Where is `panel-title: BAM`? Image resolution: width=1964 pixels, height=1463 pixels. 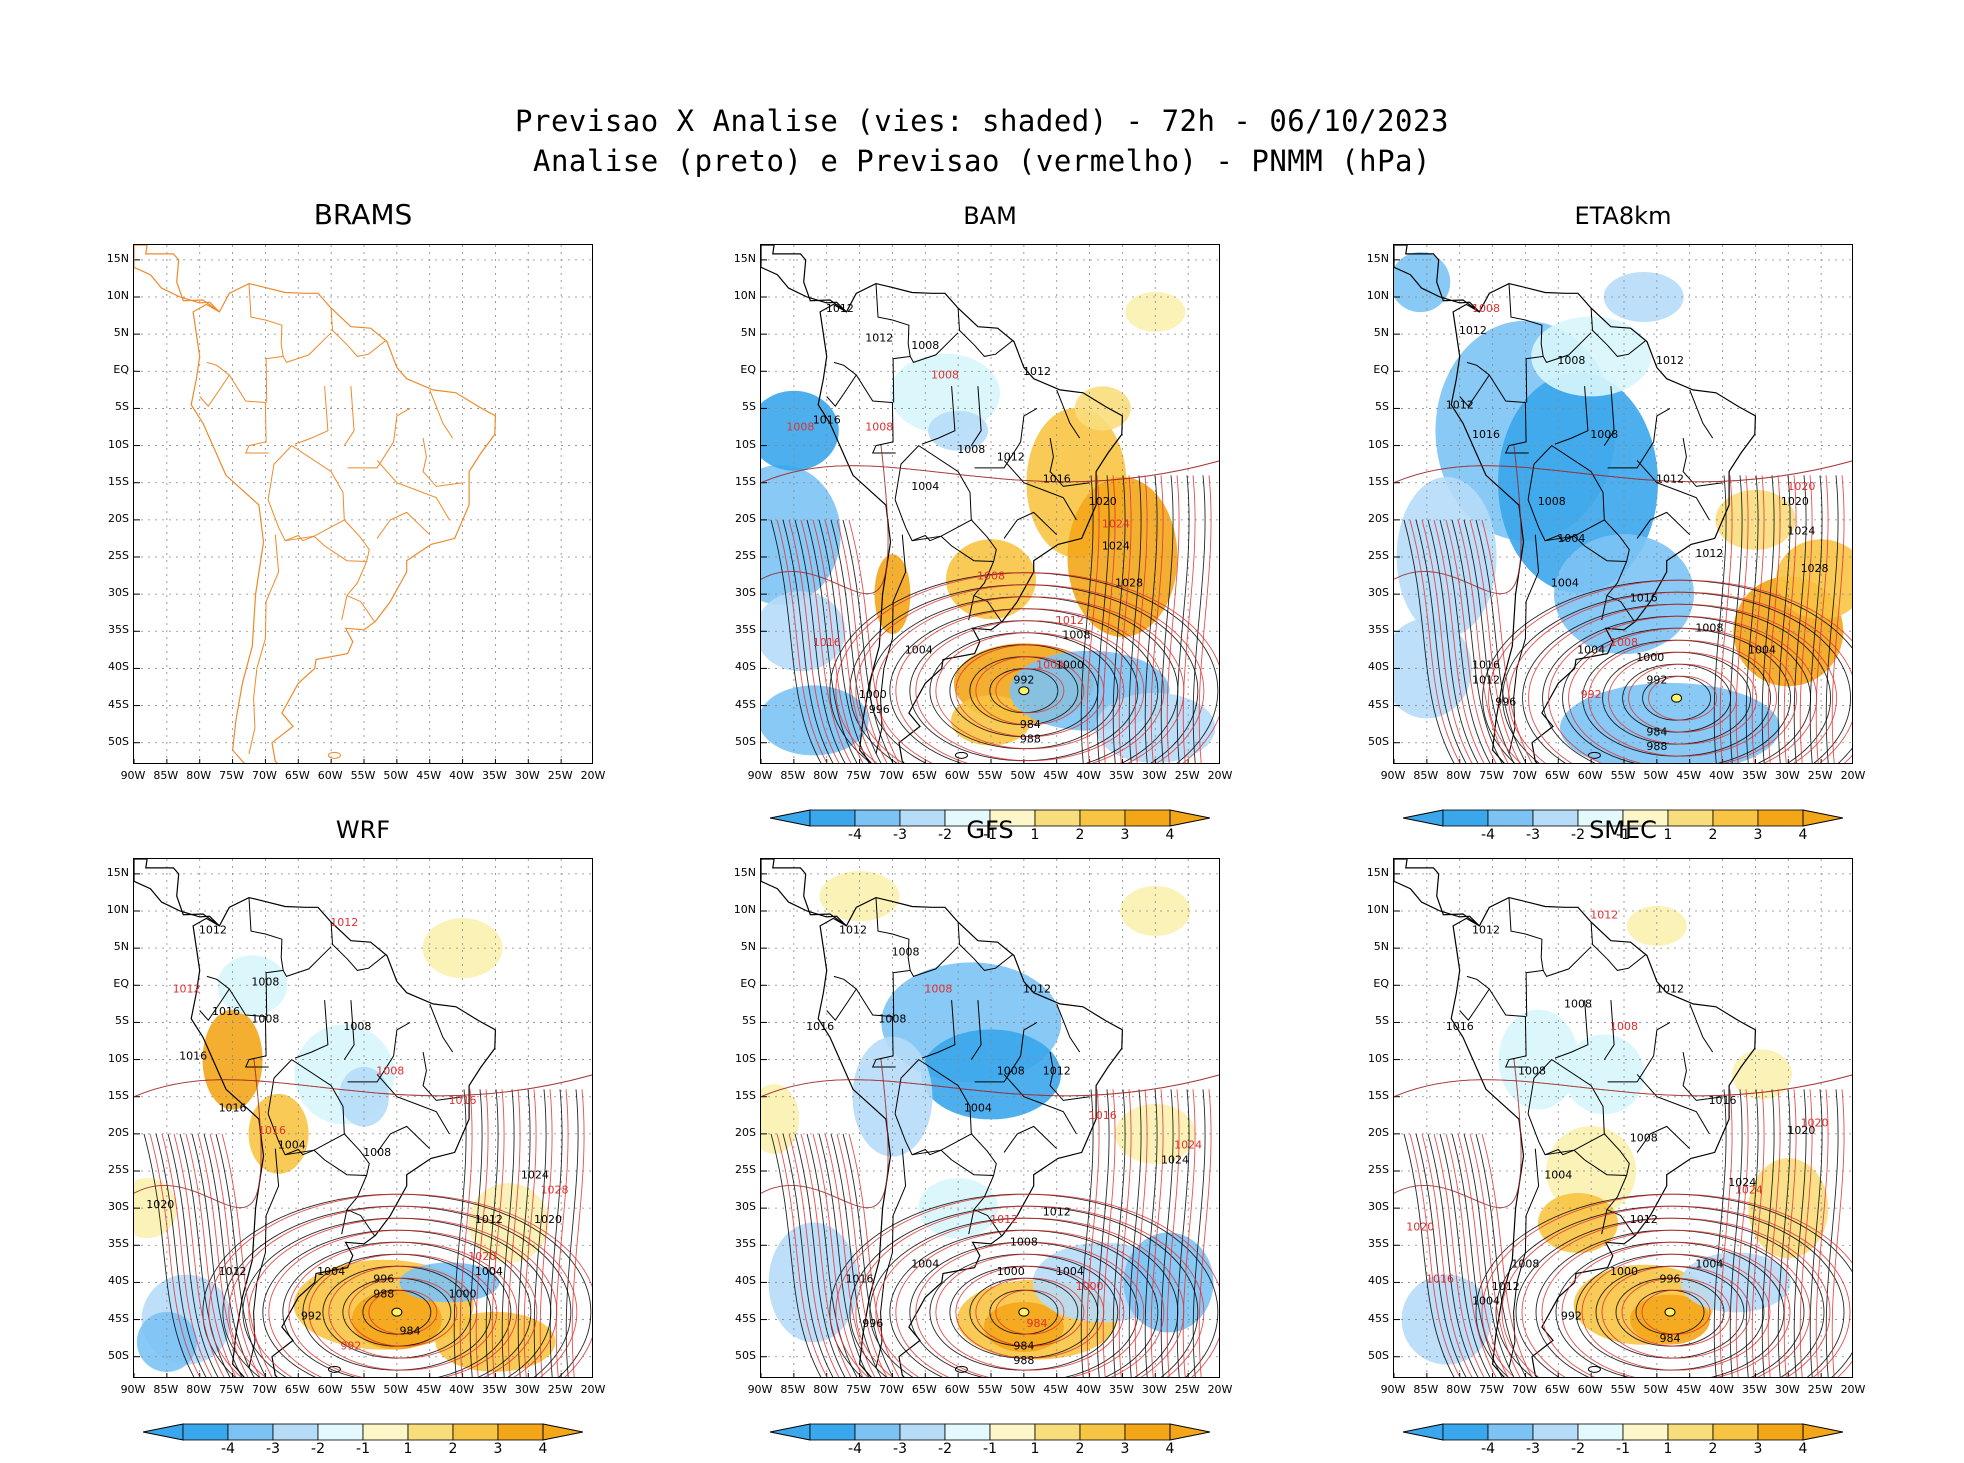 panel-title: BAM is located at coordinates (990, 216).